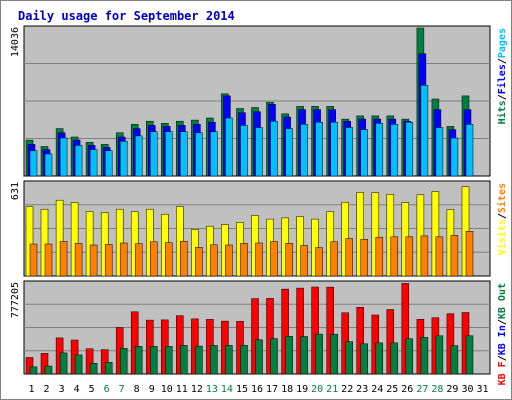  I want to click on day-label-30: 30, so click(467, 389).